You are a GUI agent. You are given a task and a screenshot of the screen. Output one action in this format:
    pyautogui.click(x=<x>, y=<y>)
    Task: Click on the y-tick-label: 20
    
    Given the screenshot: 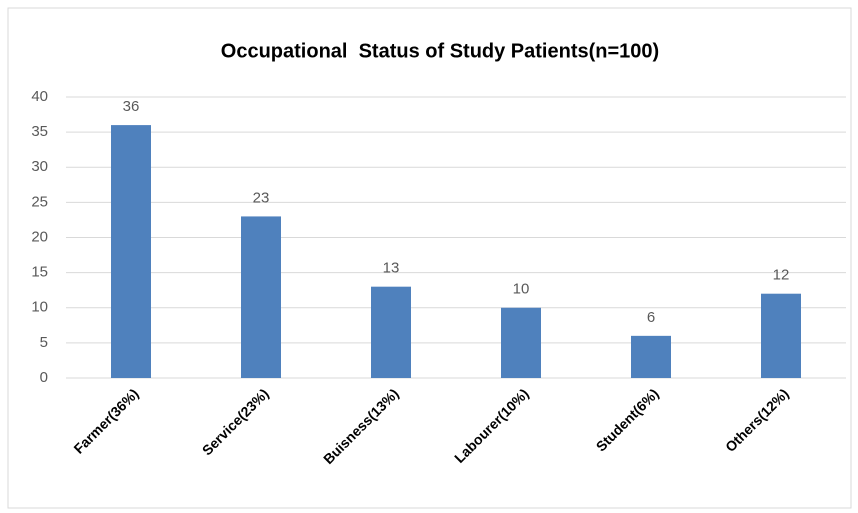 What is the action you would take?
    pyautogui.click(x=39, y=236)
    